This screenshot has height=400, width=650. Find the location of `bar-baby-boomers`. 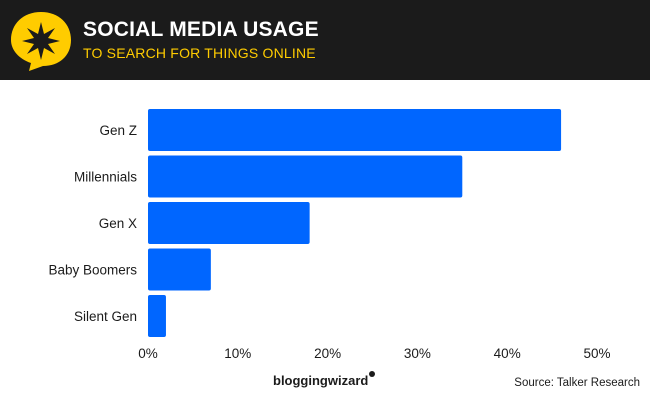

bar-baby-boomers is located at coordinates (179, 269).